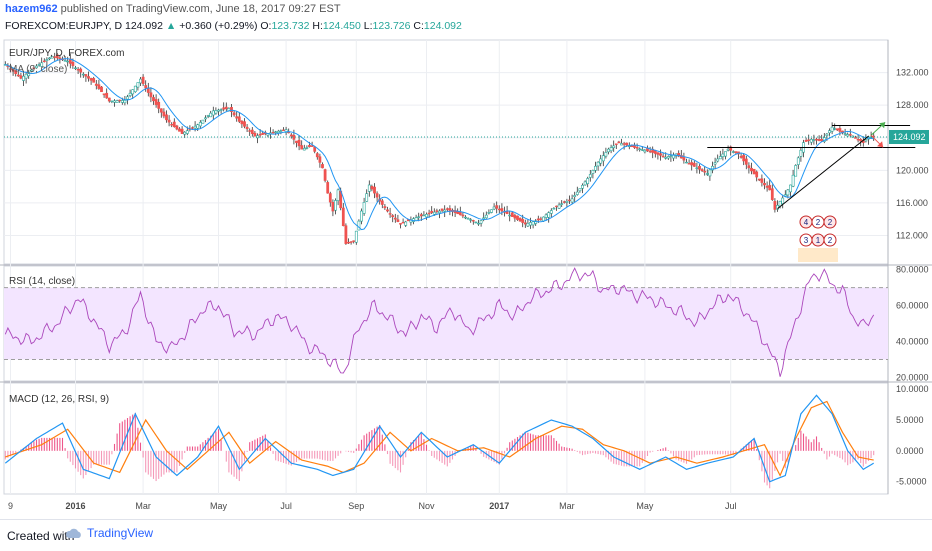 This screenshot has height=551, width=932. I want to click on symbol-name: FOREXCOM:EURJPY, D, so click(64, 26).